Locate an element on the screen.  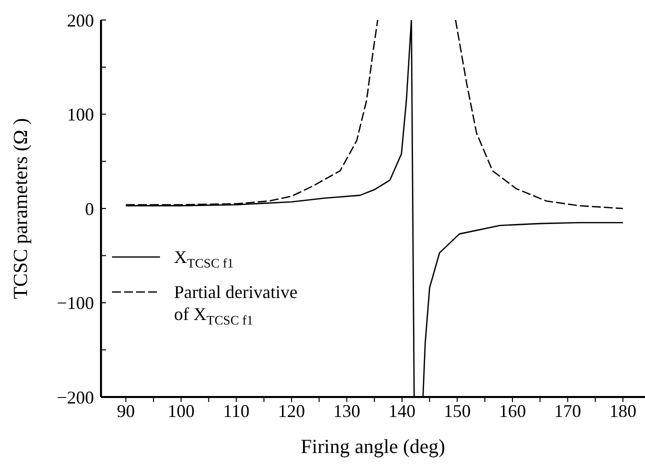
legend-label: Partial derivative of X$_{TCSC f1}$ is located at coordinates (236, 305).